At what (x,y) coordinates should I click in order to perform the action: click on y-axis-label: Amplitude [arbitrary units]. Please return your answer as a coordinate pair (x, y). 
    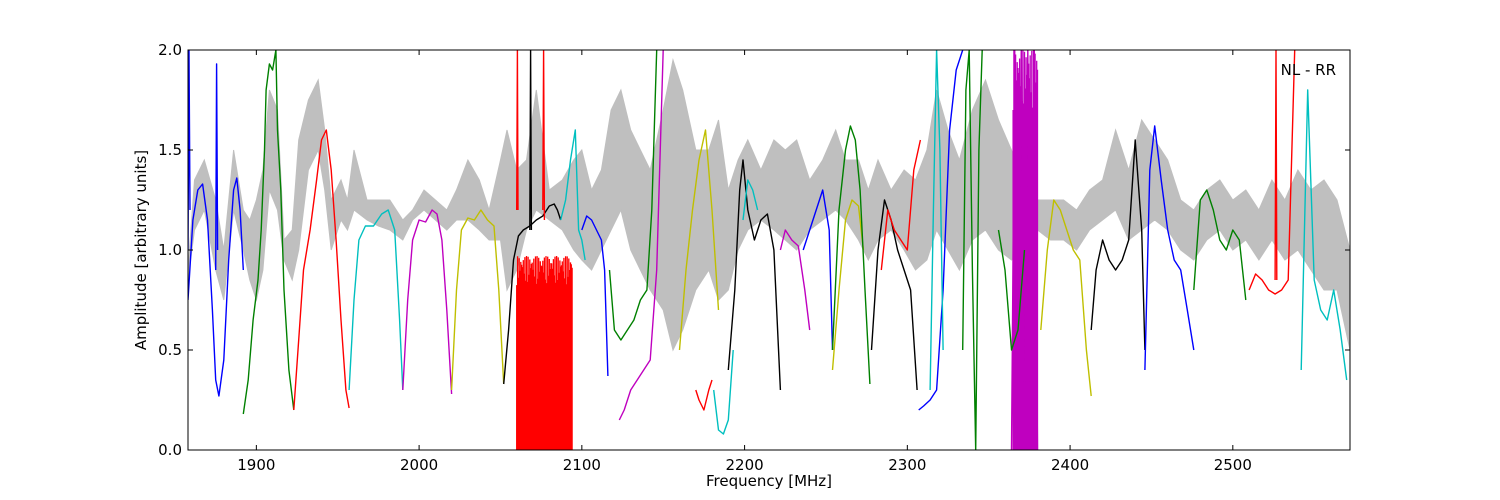
    Looking at the image, I should click on (141, 250).